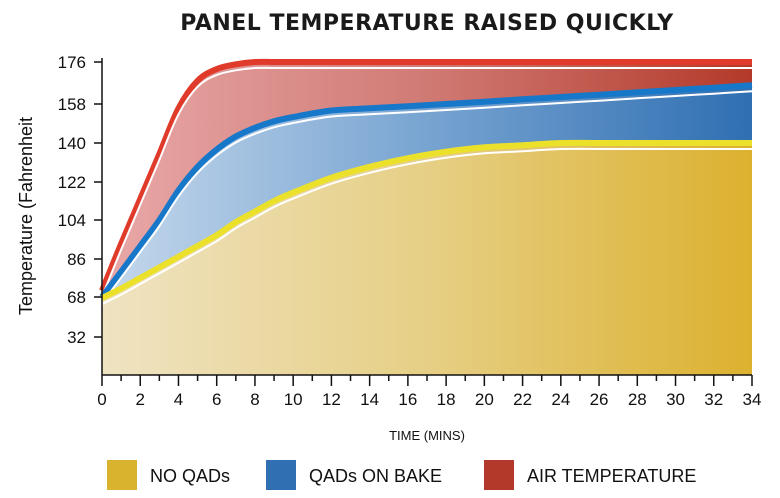  I want to click on qads-on-bake-legend-label: QADs ON BAKE, so click(375, 476).